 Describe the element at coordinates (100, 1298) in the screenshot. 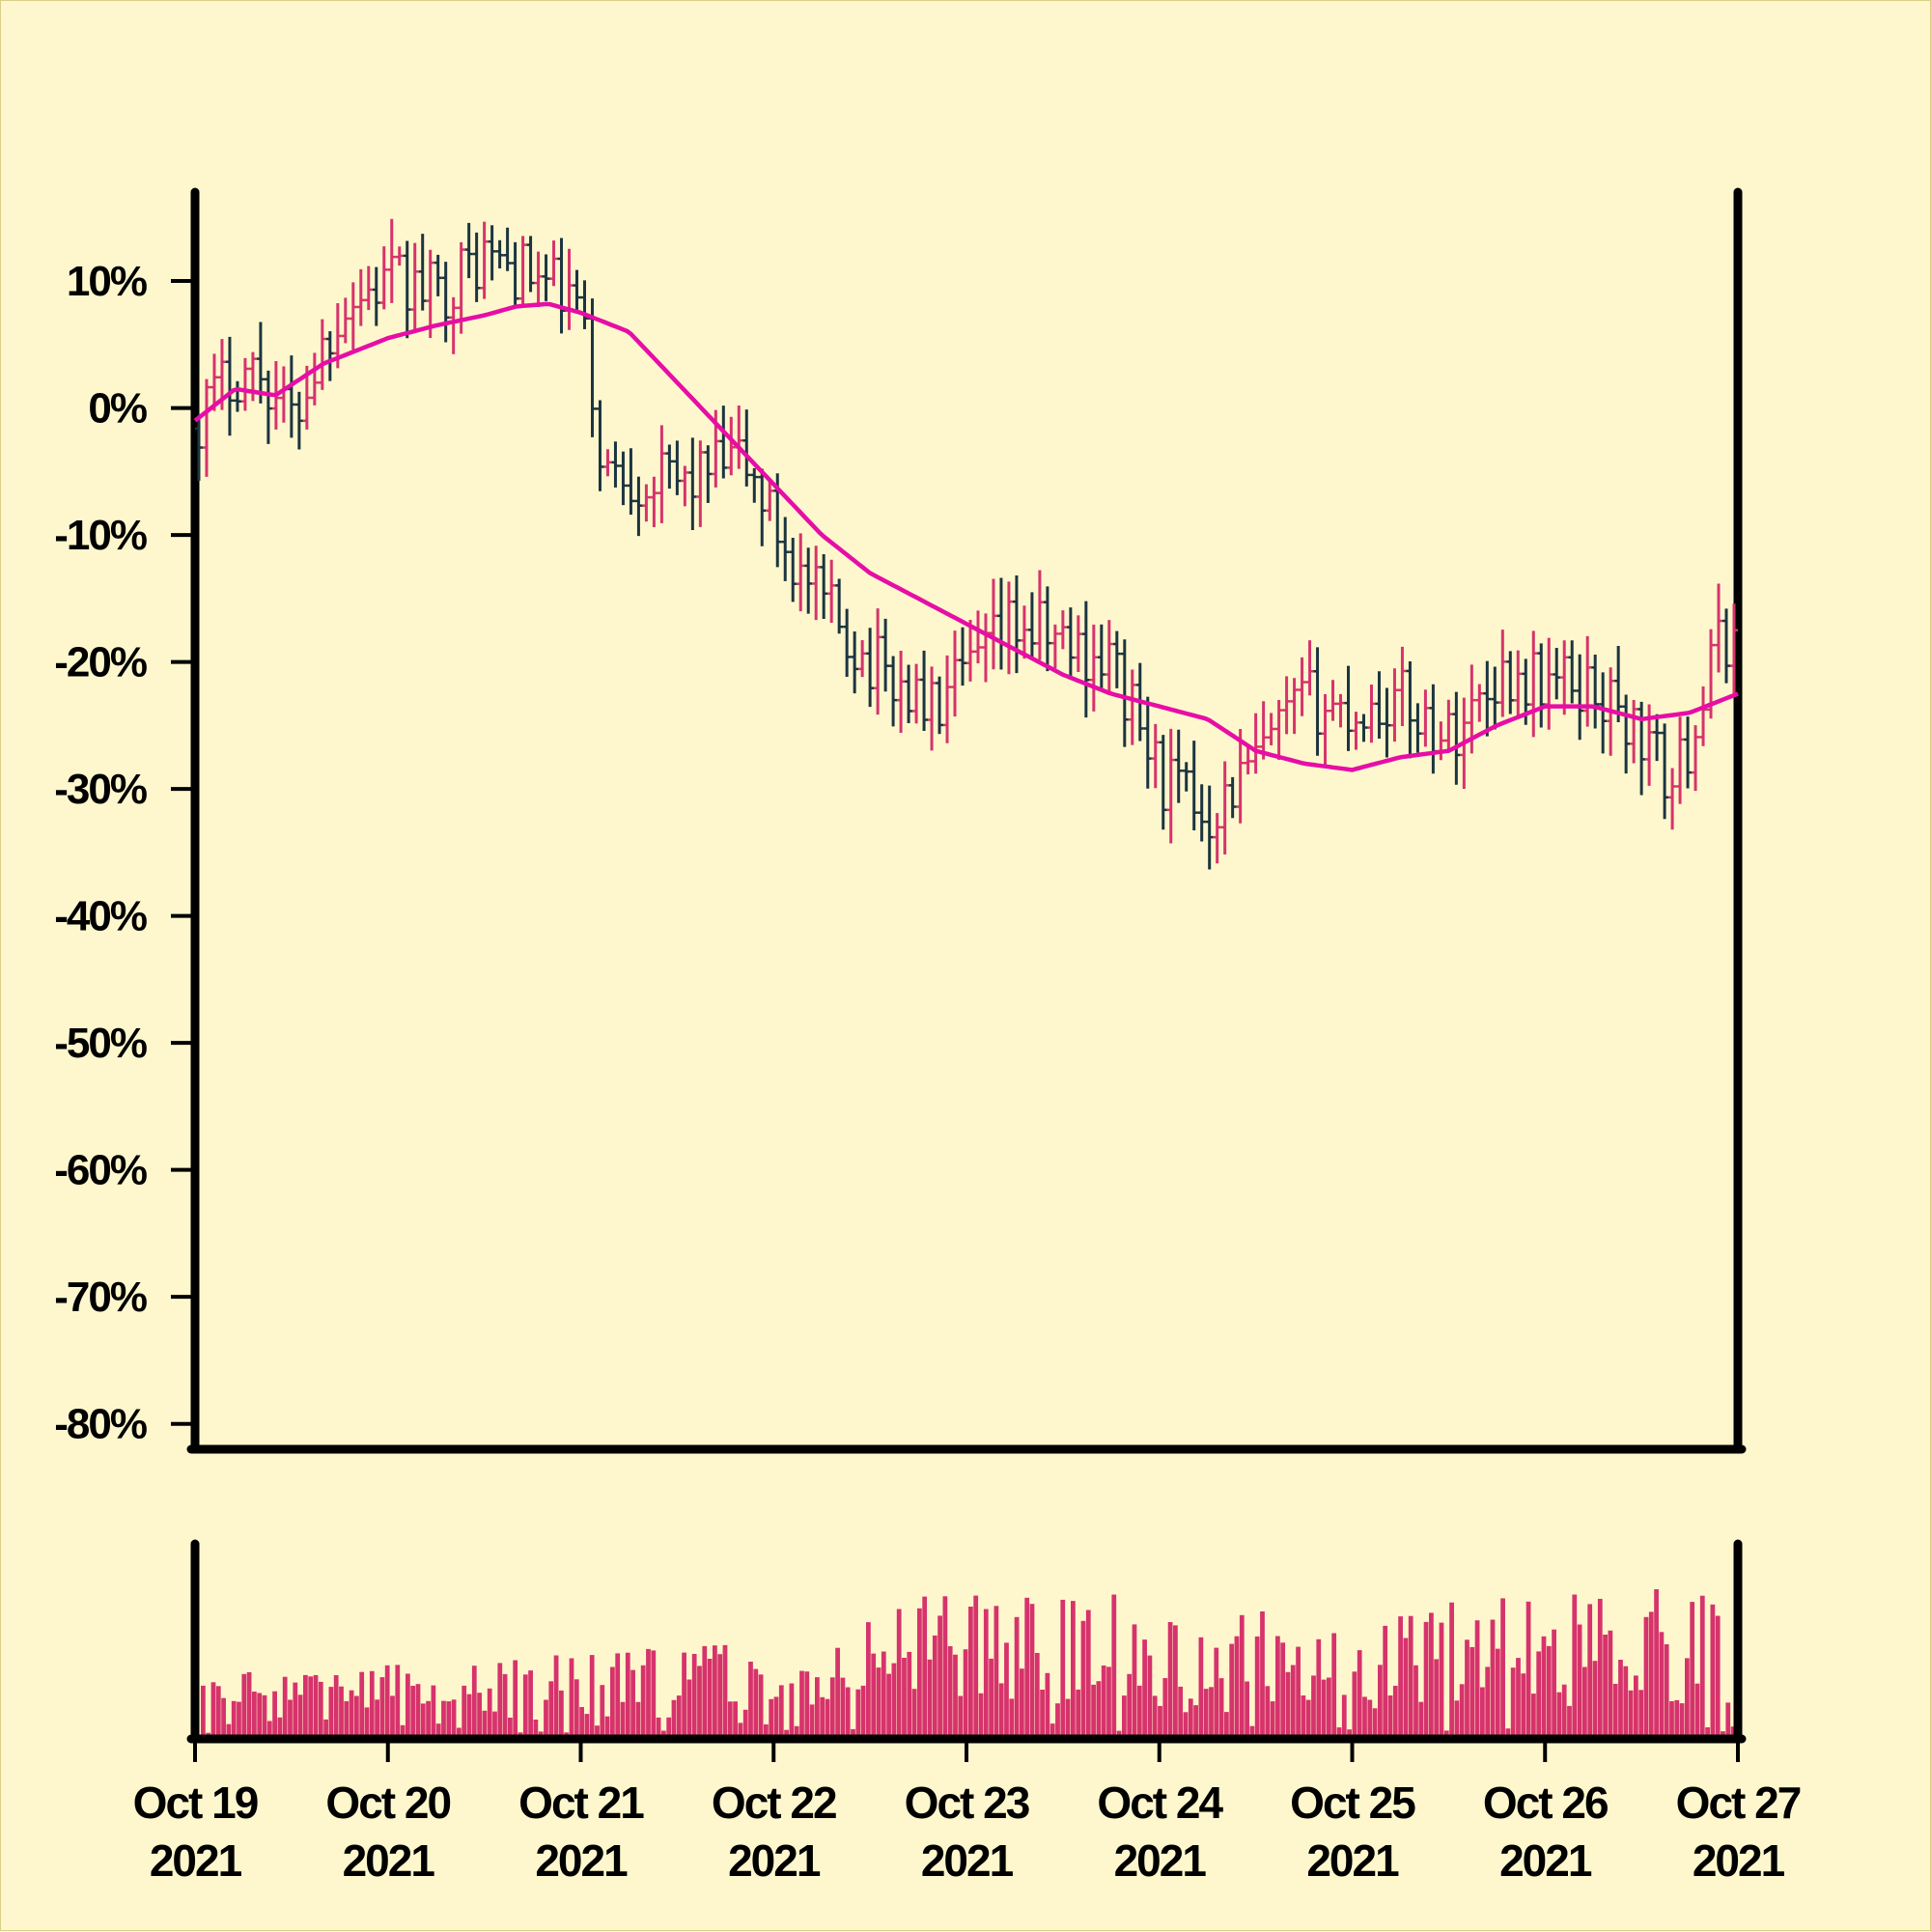

I see `y-tick-label: -70%` at that location.